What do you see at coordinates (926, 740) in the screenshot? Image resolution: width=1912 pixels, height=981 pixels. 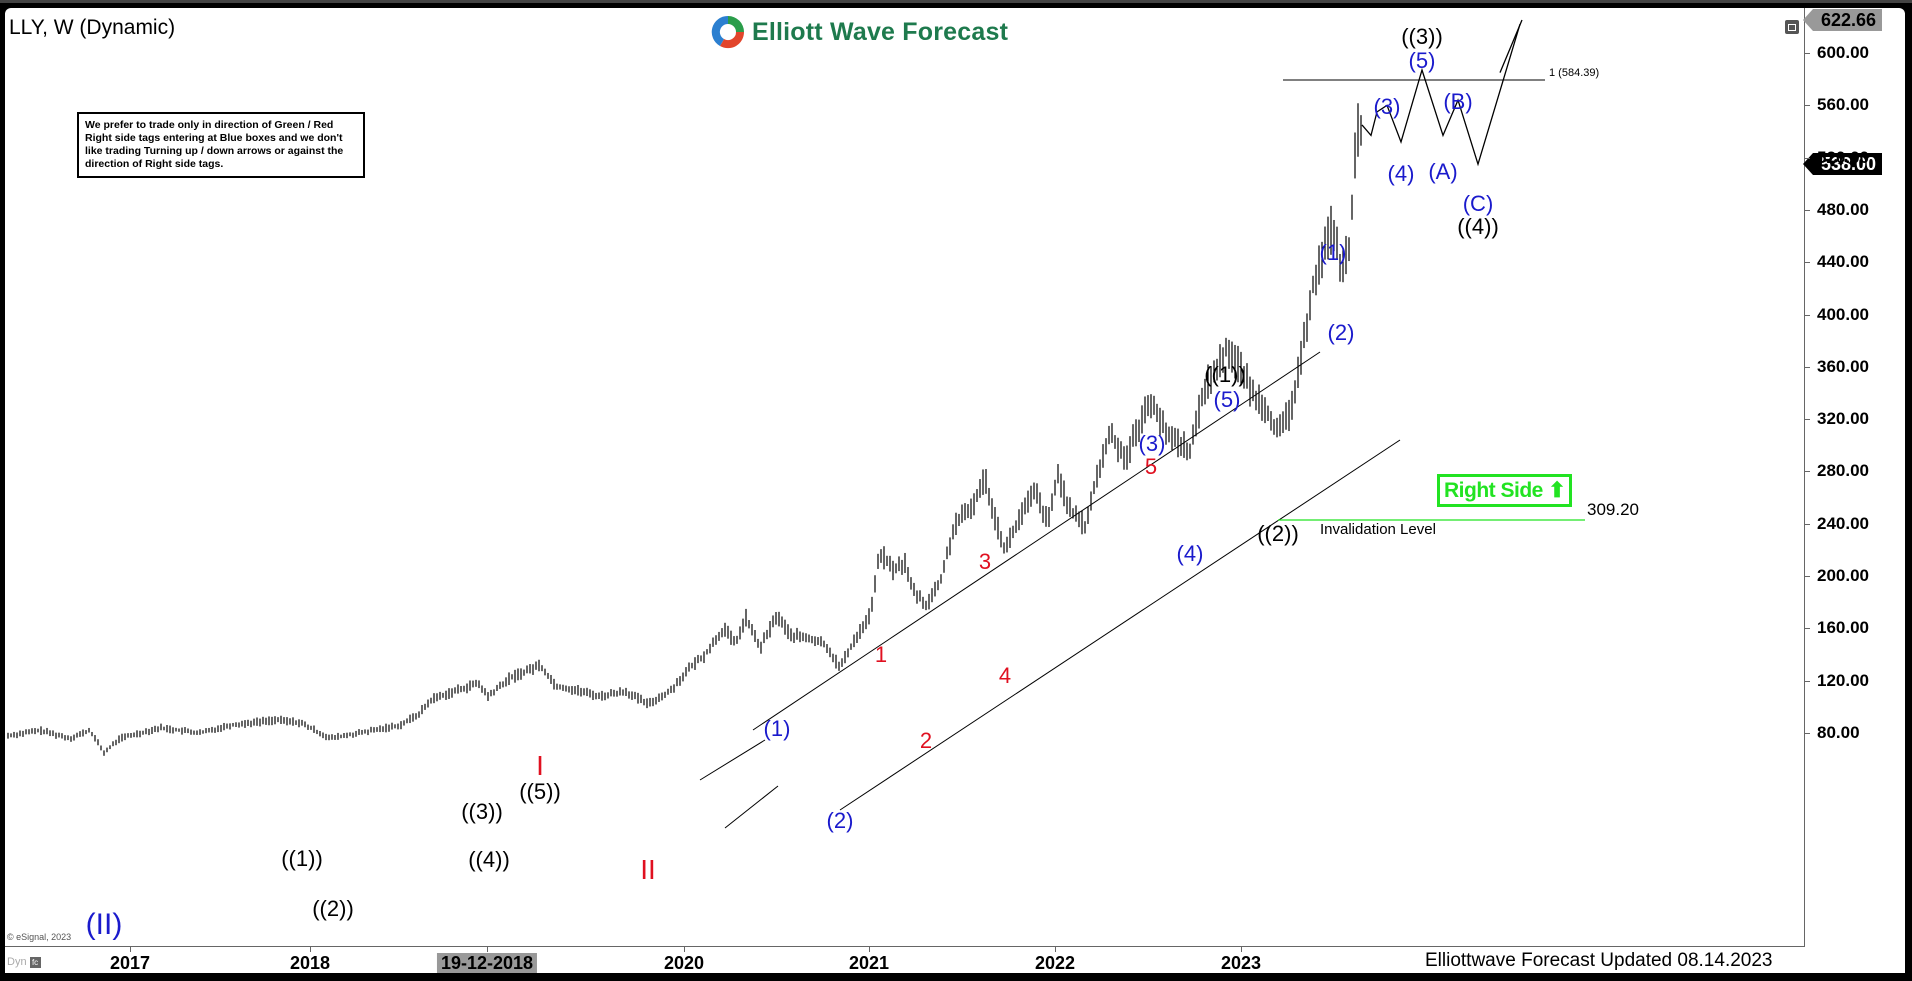 I see `wave-label: 2` at bounding box center [926, 740].